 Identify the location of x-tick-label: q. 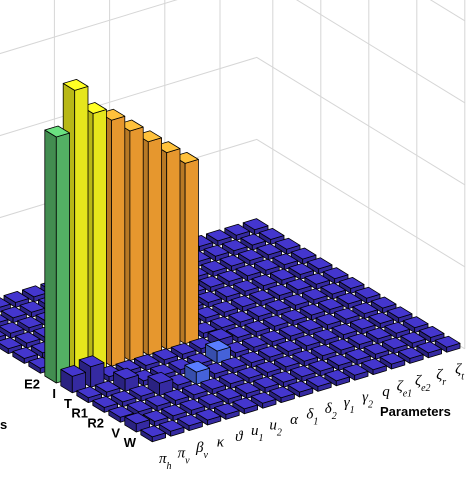
(386, 392).